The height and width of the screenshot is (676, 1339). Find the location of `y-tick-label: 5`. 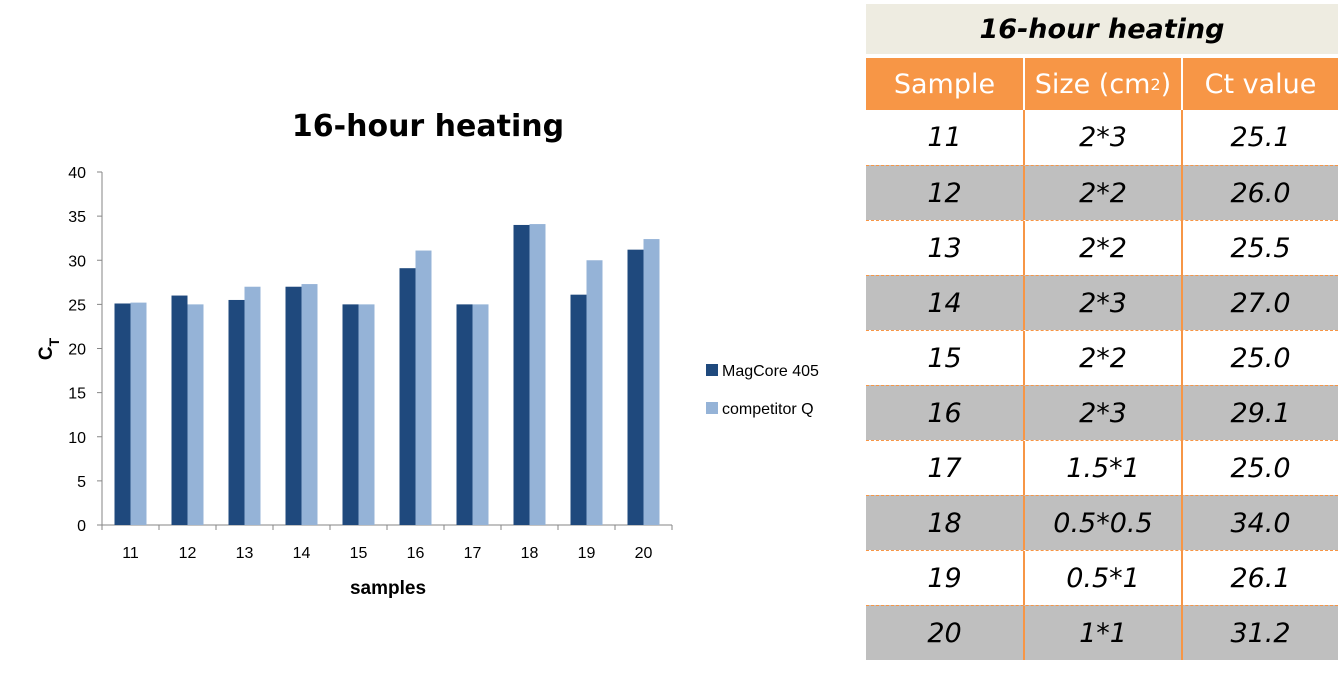

y-tick-label: 5 is located at coordinates (81, 482).